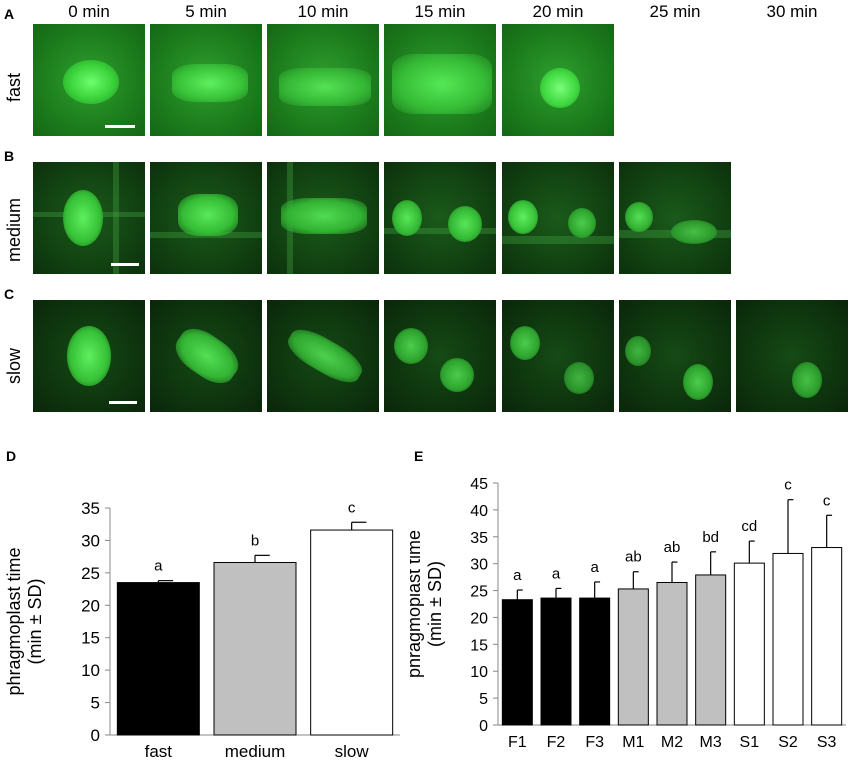 This screenshot has width=850, height=764. Describe the element at coordinates (9, 14) in the screenshot. I see `panel-letter-a: A` at that location.